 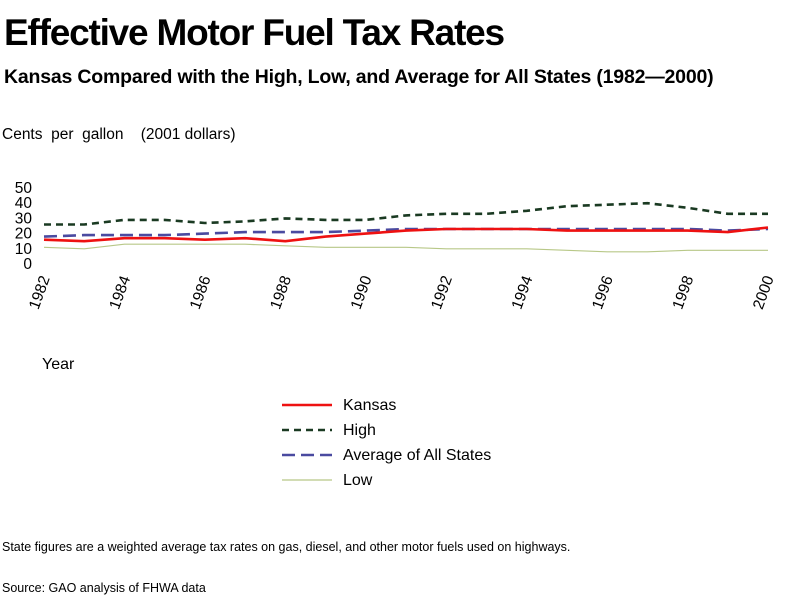 What do you see at coordinates (442, 293) in the screenshot?
I see `x-tick-label: 1992` at bounding box center [442, 293].